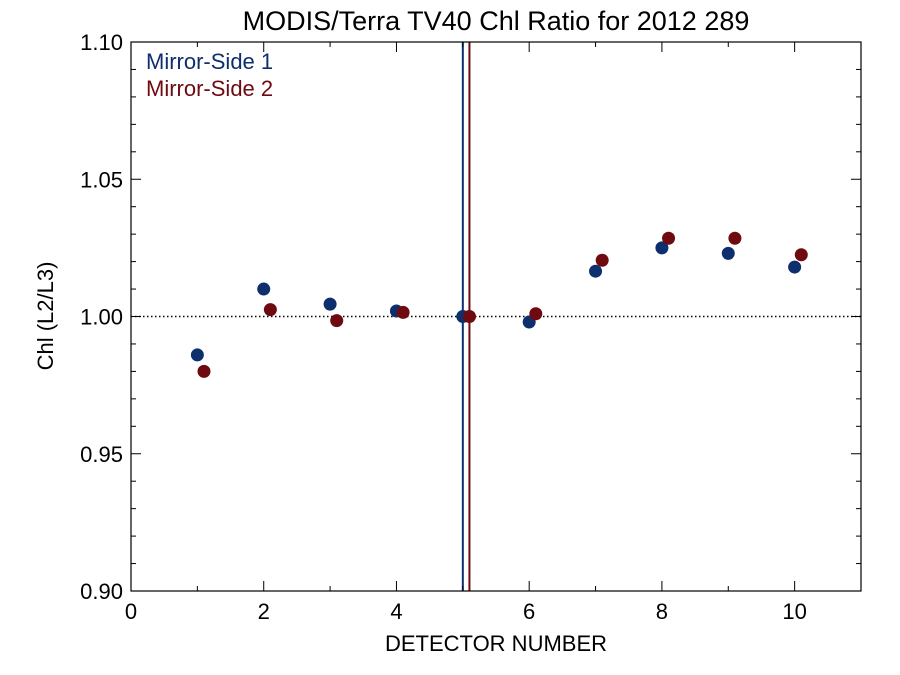 This screenshot has width=900, height=675. Describe the element at coordinates (101, 454) in the screenshot. I see `y-tick-label: 0.95` at that location.